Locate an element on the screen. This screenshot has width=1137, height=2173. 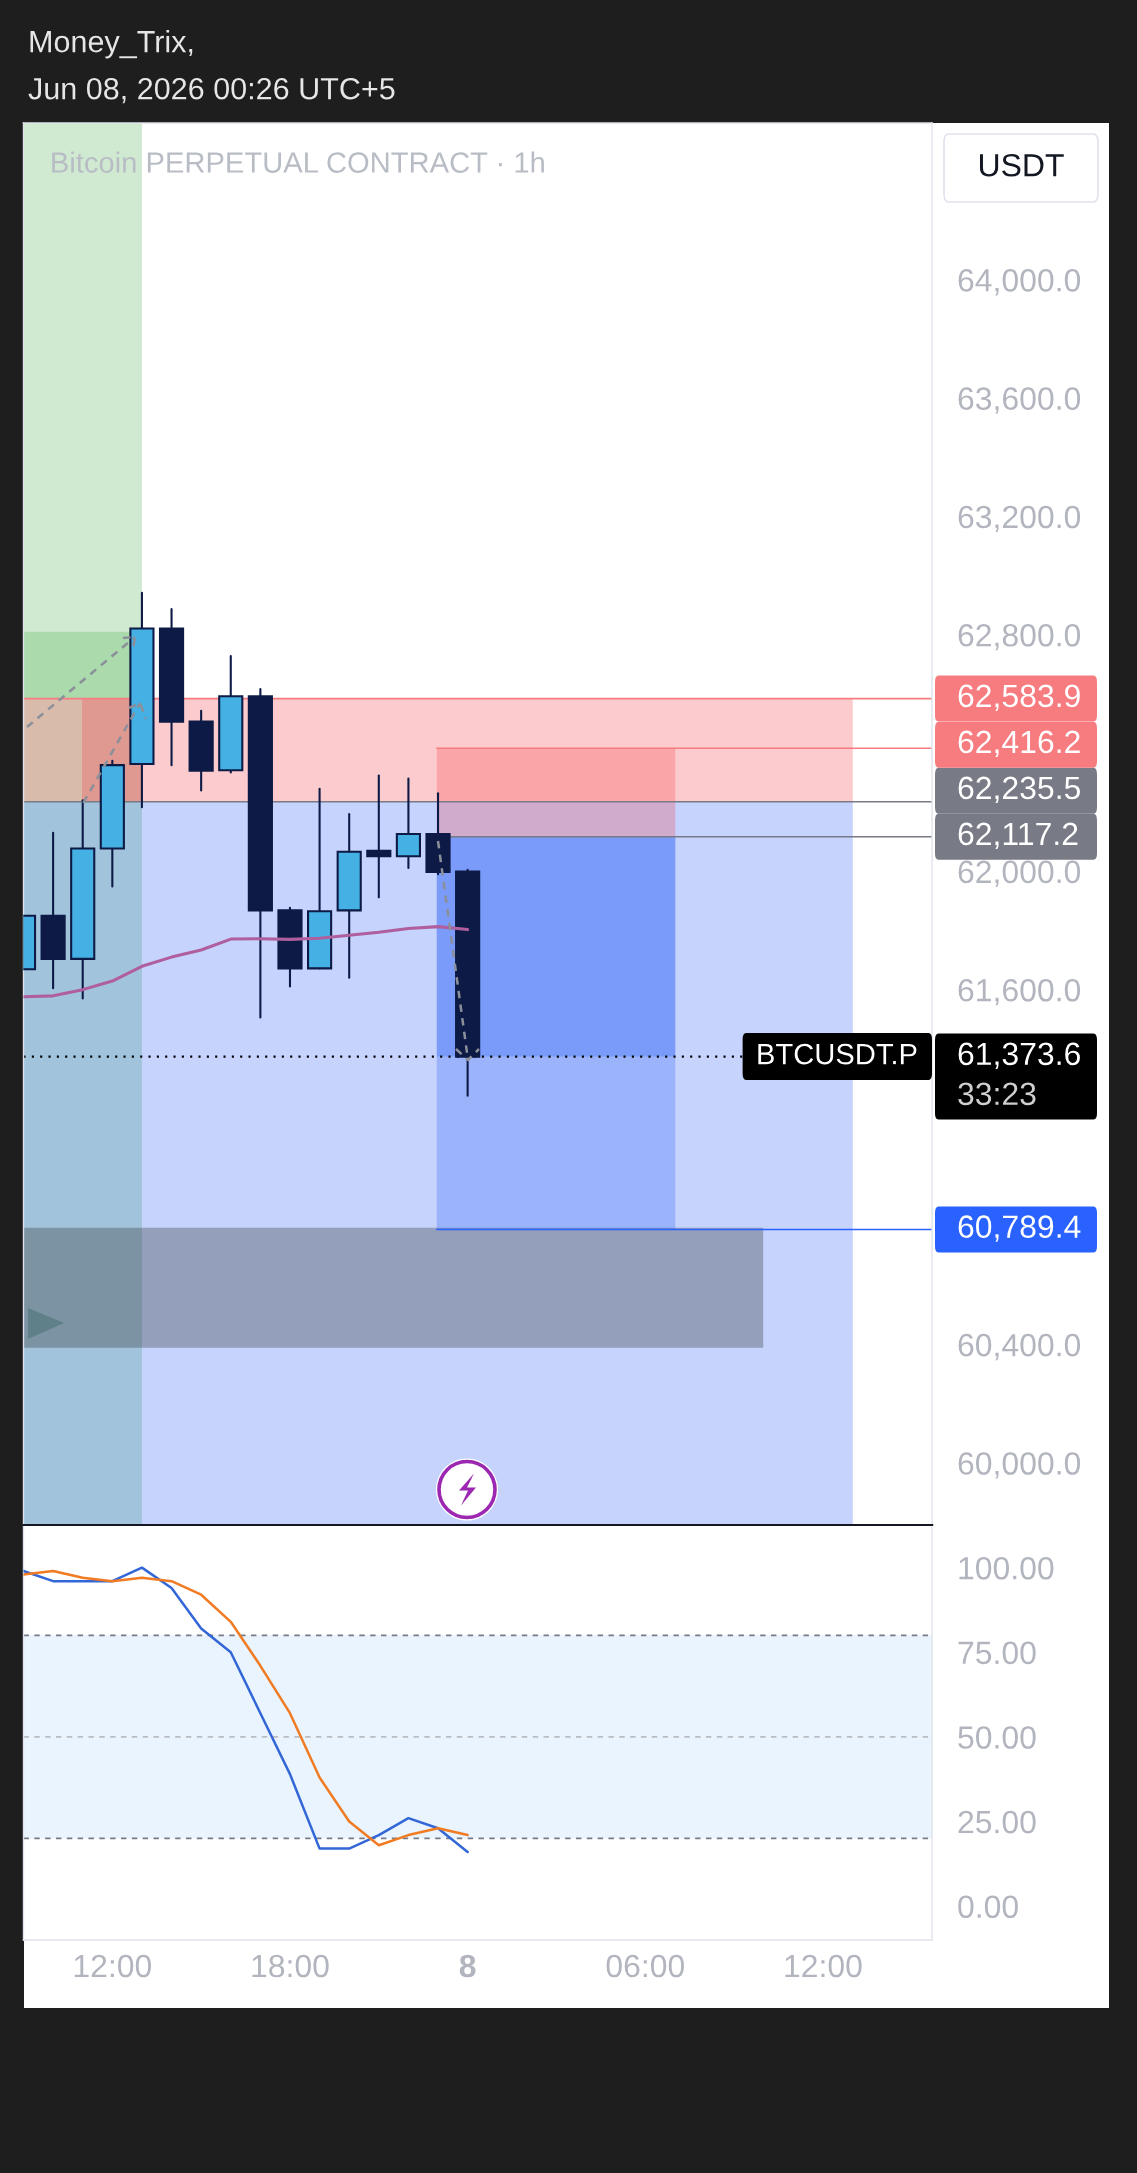
x-tick-label: 06:00 is located at coordinates (645, 1966).